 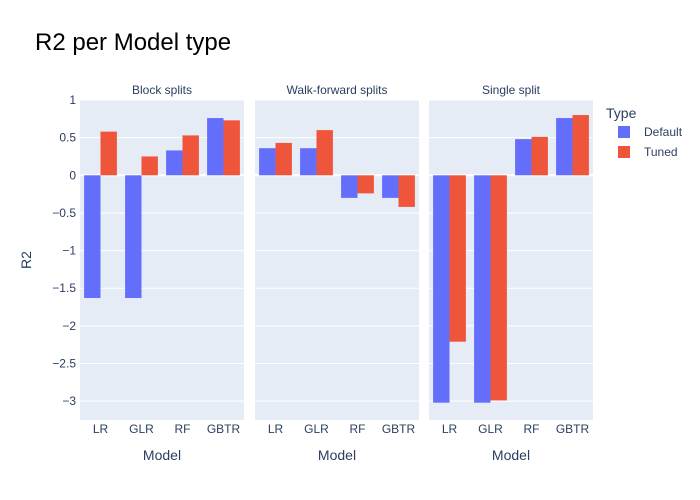 I want to click on legend-label-default: Default, so click(x=663, y=132).